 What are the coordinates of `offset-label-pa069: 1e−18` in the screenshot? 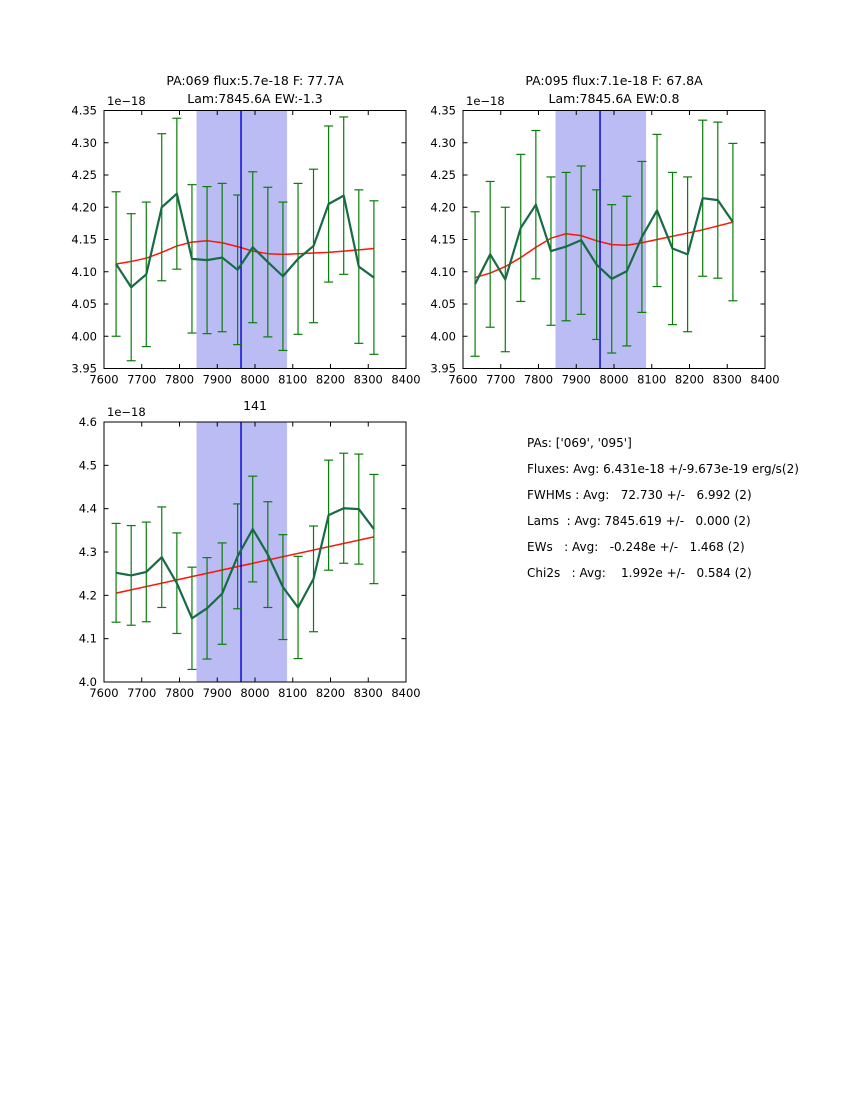 It's located at (126, 101).